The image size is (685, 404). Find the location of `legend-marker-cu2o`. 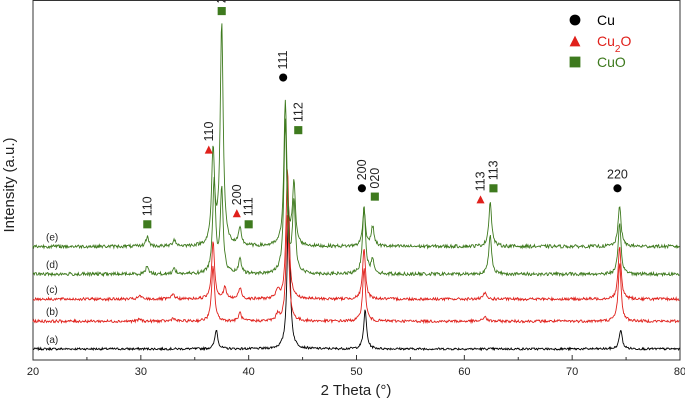

legend-marker-cu2o is located at coordinates (575, 41).